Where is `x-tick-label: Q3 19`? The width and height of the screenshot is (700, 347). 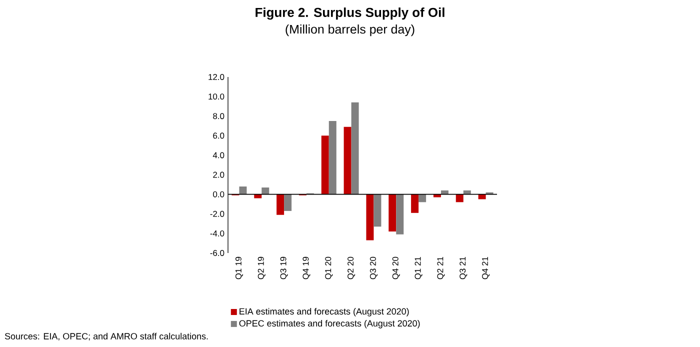
x-tick-label: Q3 19 is located at coordinates (284, 268).